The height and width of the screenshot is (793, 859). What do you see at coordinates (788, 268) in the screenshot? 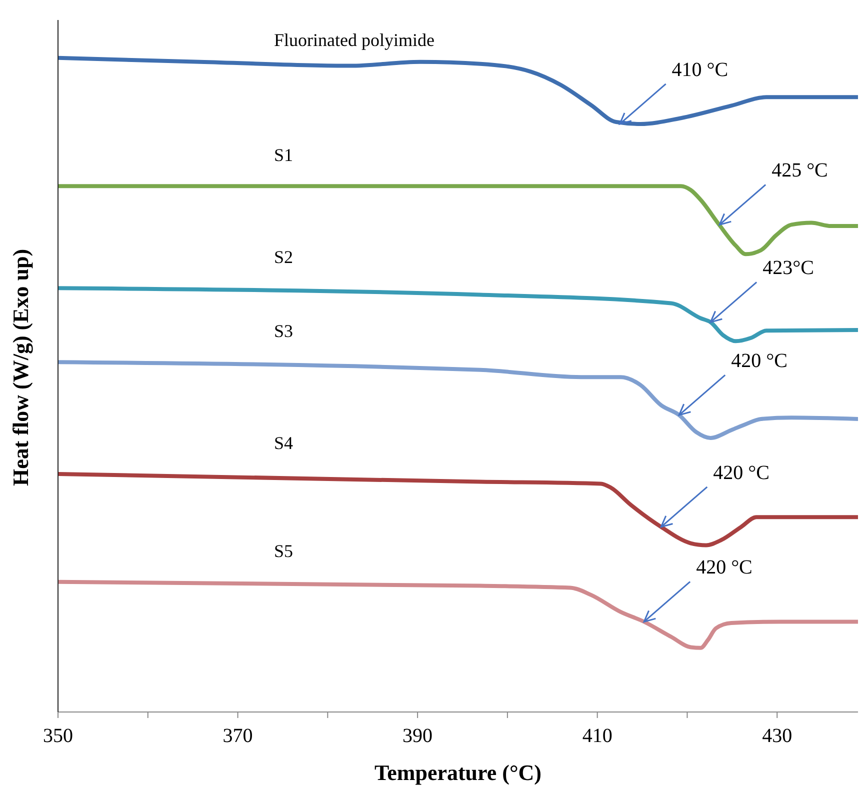
I see `annotation: 423°C` at bounding box center [788, 268].